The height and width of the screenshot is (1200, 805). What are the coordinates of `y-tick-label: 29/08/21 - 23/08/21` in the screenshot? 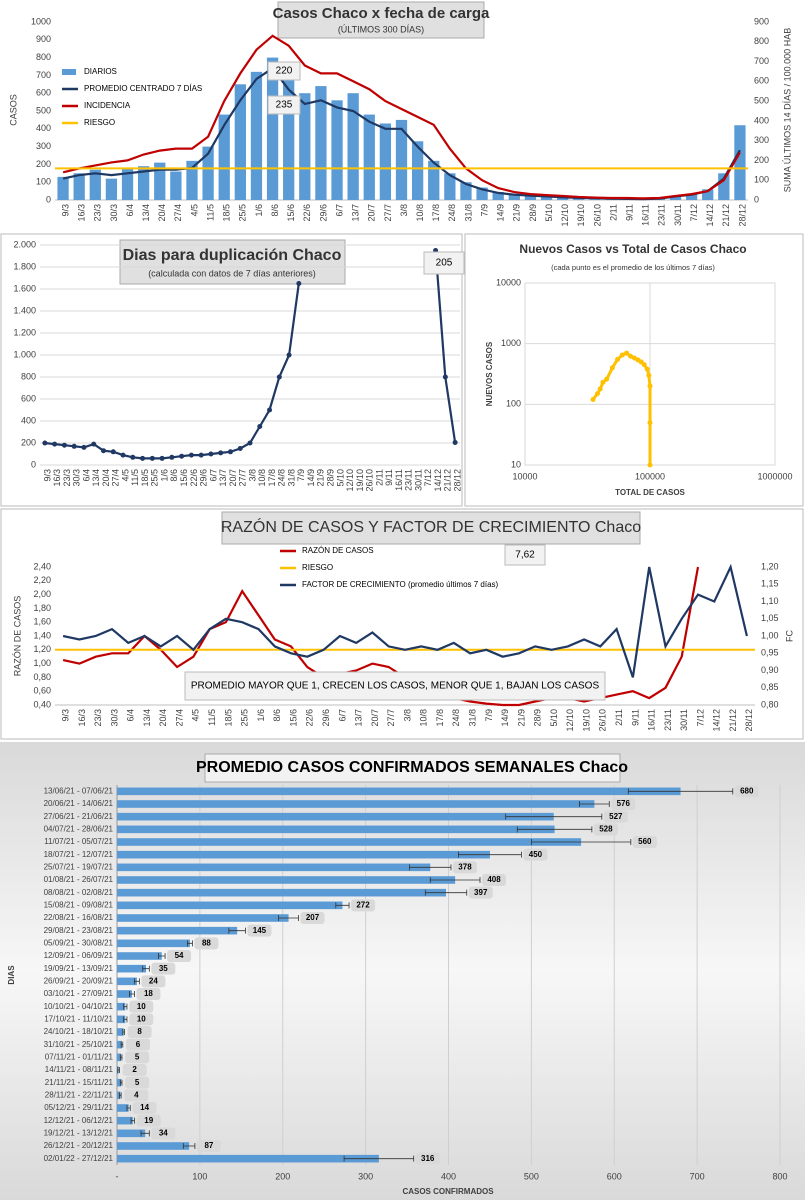 It's located at (79, 930).